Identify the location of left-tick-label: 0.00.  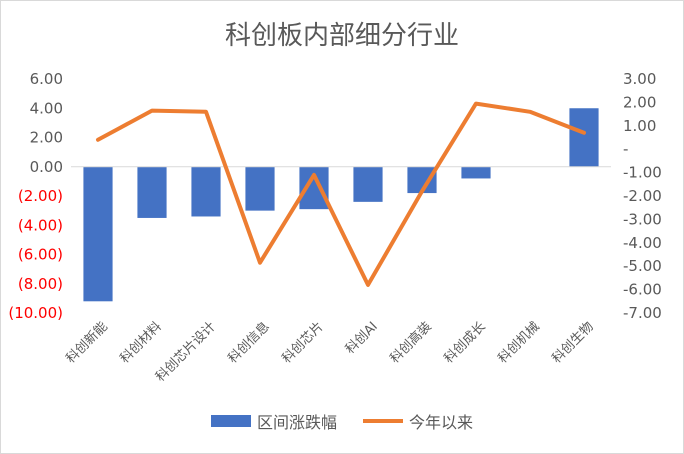
(46, 167).